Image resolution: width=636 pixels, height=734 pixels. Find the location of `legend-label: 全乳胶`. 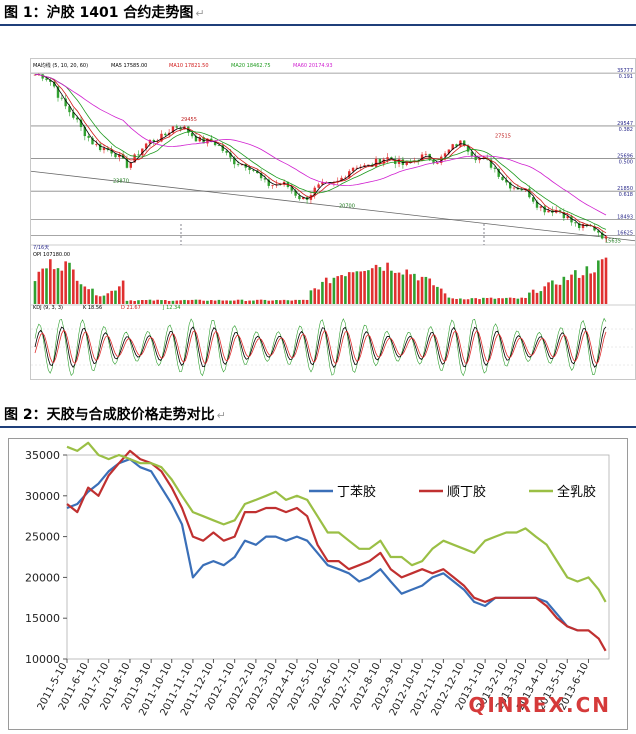

legend-label: 全乳胶 is located at coordinates (576, 492).